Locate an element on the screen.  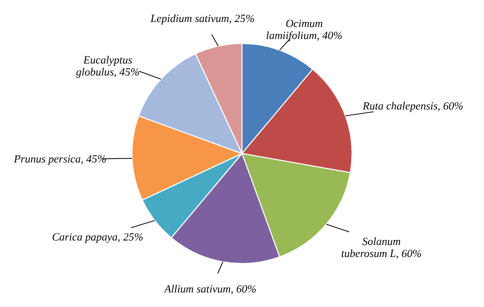
slice-label: Eucalyptus globulus, 45% is located at coordinates (108, 66).